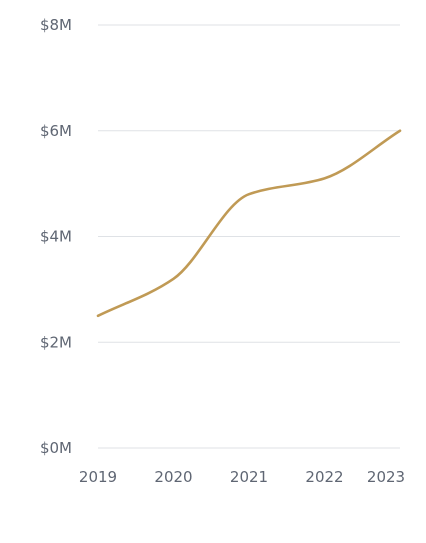  I want to click on y-tick-label: $2M, so click(56, 342).